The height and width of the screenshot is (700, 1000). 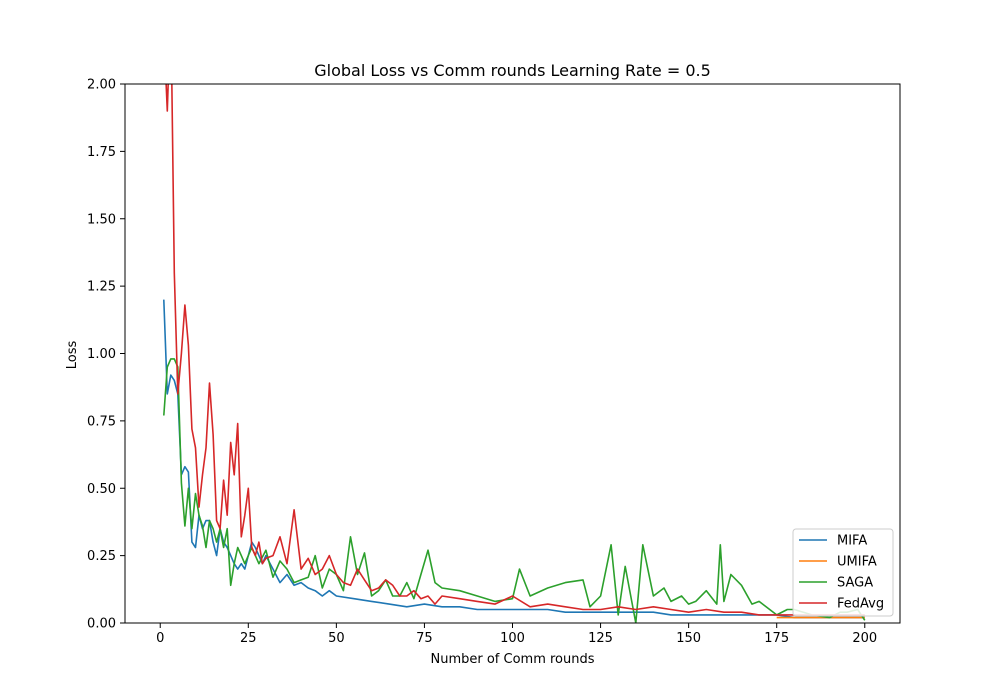 I want to click on y-tick-label: 0.25, so click(x=101, y=556).